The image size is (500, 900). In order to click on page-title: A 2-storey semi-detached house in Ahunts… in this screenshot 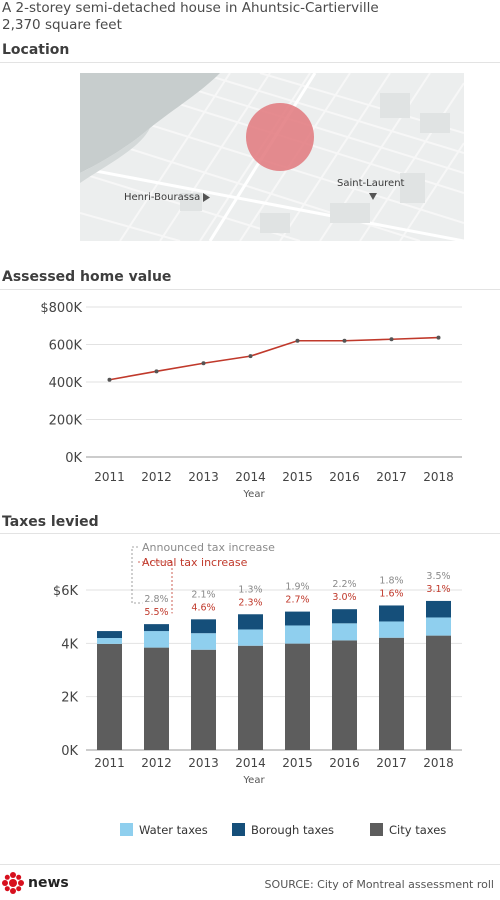, I will do `click(190, 17)`.